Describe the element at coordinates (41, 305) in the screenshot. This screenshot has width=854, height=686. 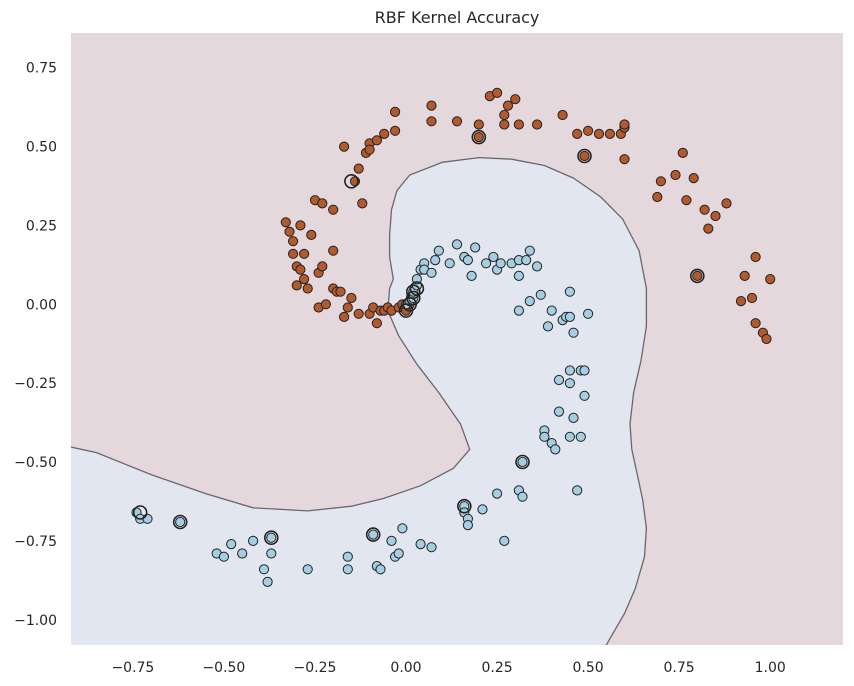
I see `y-tick-label: 0.00` at that location.